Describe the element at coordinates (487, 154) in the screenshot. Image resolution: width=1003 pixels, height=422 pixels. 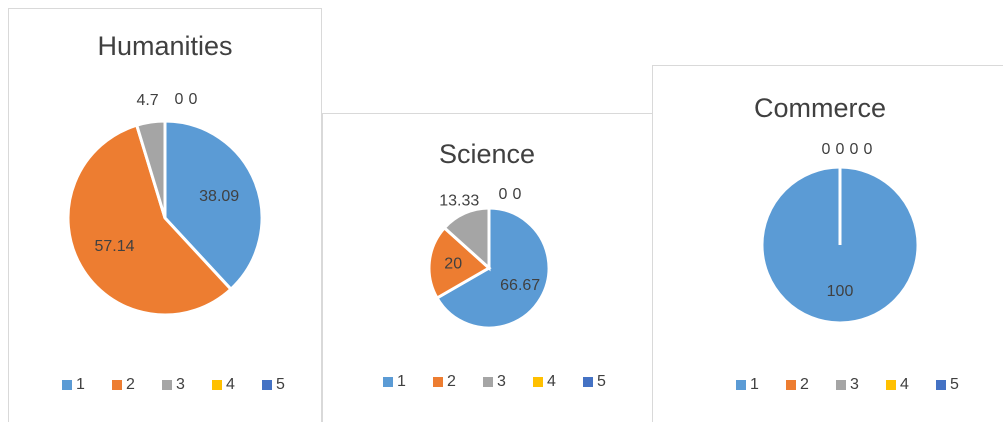
I see `chart-title: Science` at that location.